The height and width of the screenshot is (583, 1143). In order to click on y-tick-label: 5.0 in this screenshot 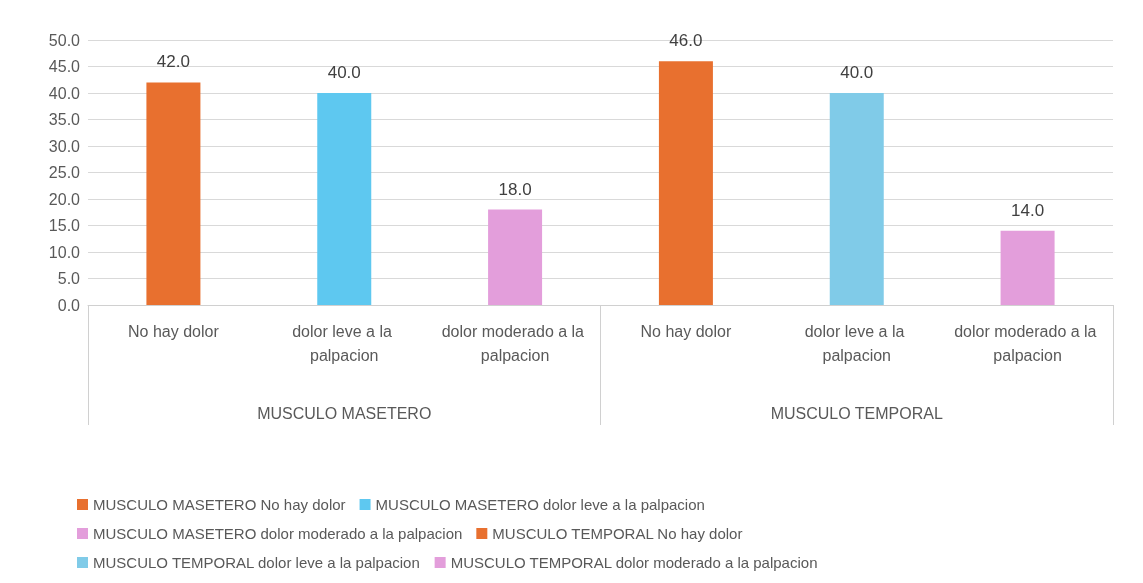, I will do `click(69, 278)`.